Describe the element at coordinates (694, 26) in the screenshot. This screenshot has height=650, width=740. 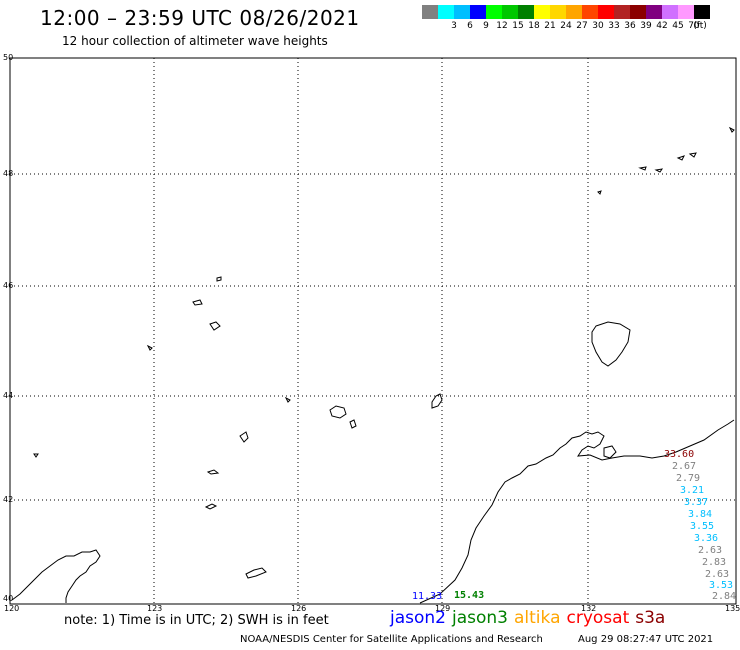
I see `legend-label: 70` at that location.